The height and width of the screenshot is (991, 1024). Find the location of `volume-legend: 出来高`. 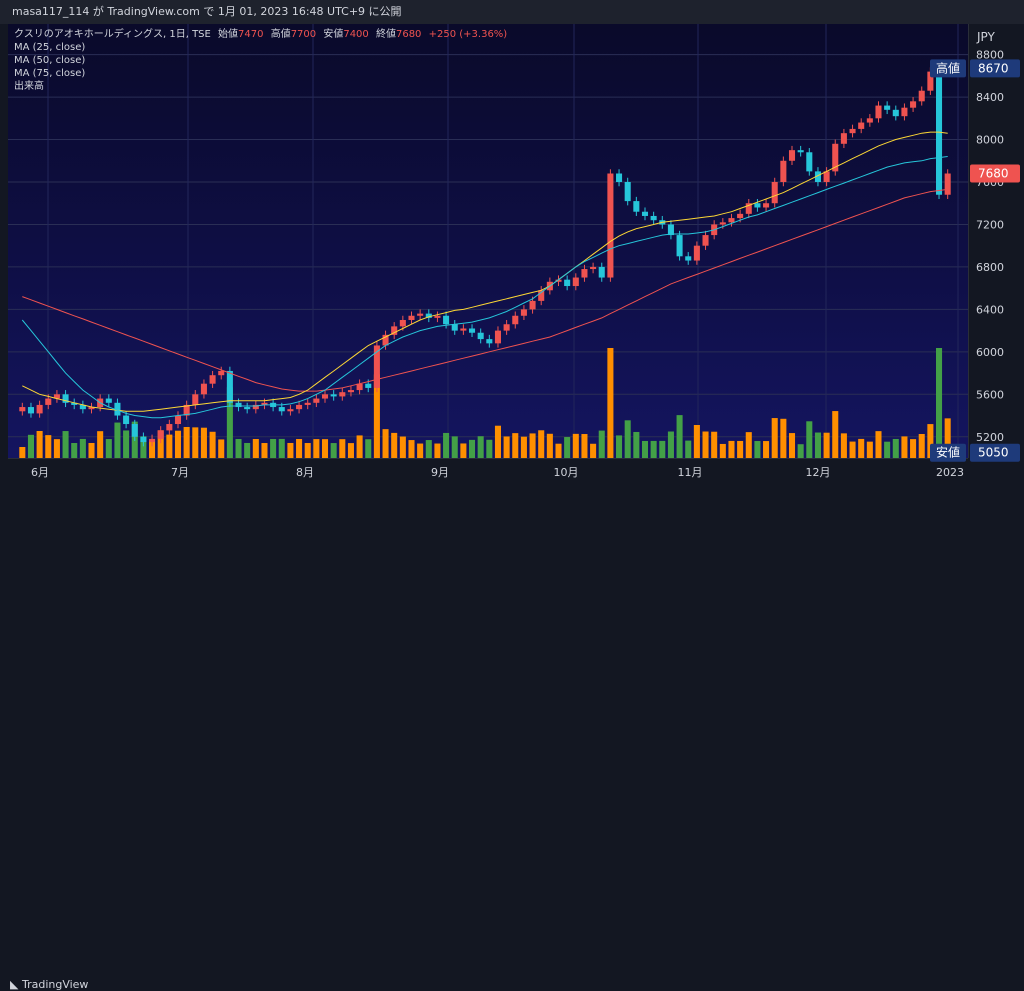

volume-legend: 出来高 is located at coordinates (29, 86).